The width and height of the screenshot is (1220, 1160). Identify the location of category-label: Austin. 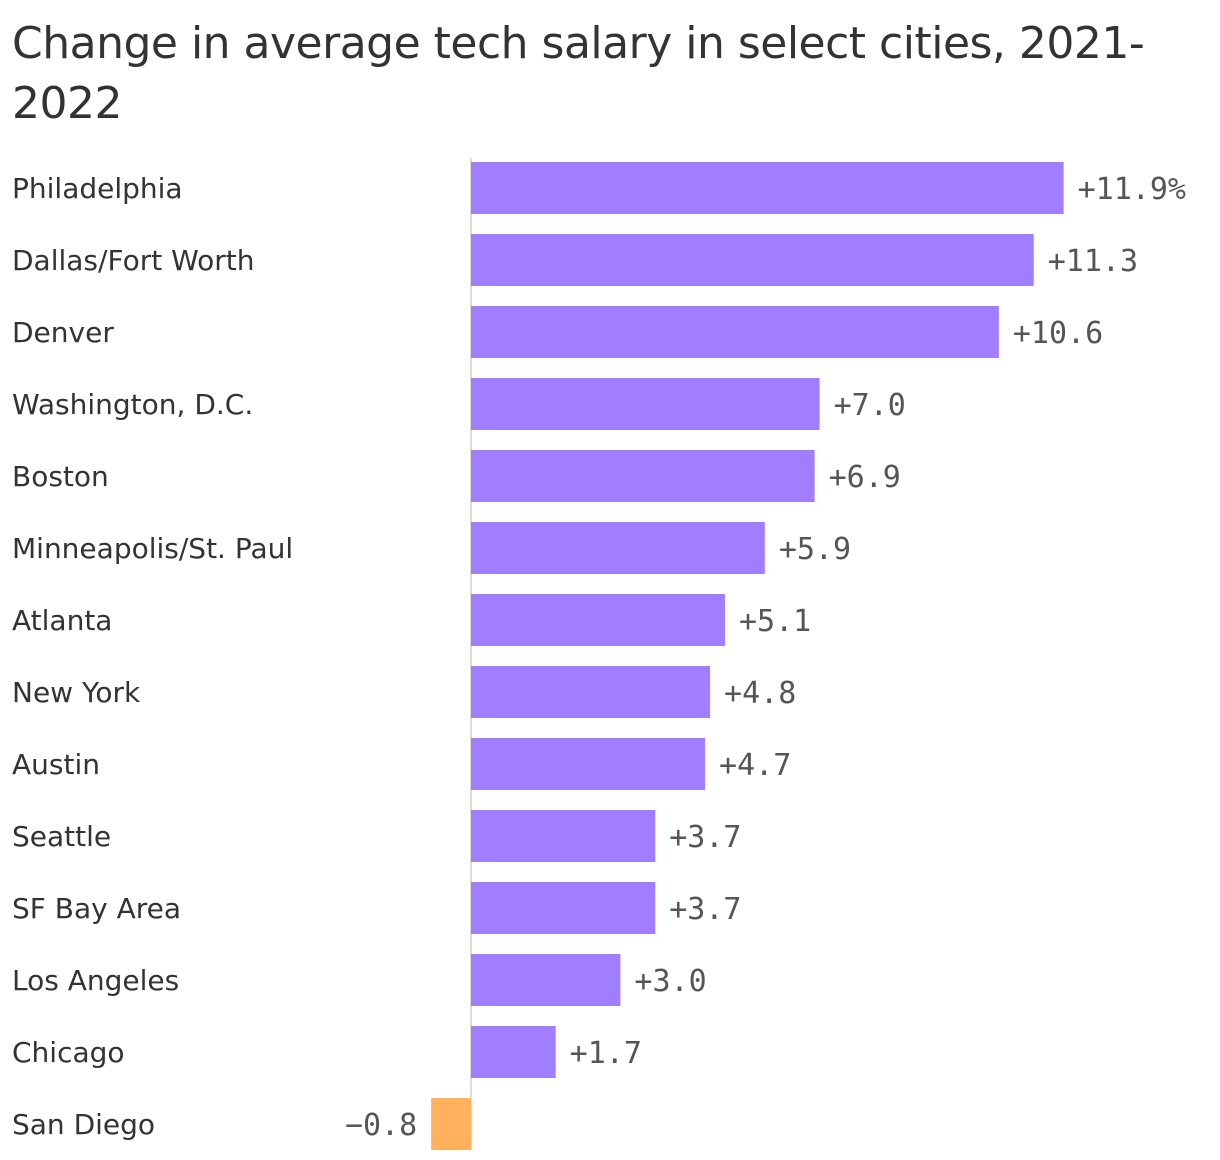
(56, 764).